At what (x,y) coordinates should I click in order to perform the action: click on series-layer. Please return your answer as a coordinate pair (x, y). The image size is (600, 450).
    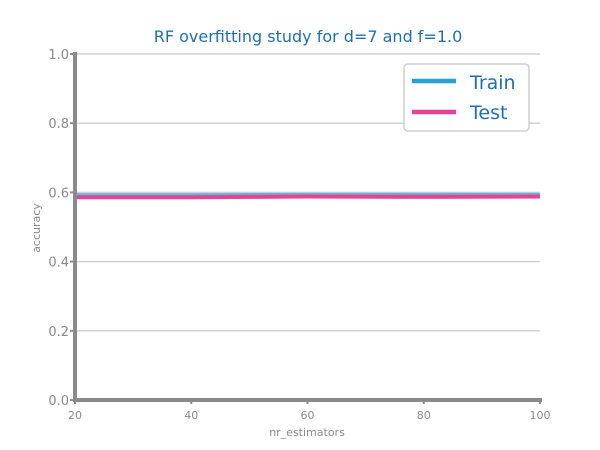
    Looking at the image, I should click on (308, 196).